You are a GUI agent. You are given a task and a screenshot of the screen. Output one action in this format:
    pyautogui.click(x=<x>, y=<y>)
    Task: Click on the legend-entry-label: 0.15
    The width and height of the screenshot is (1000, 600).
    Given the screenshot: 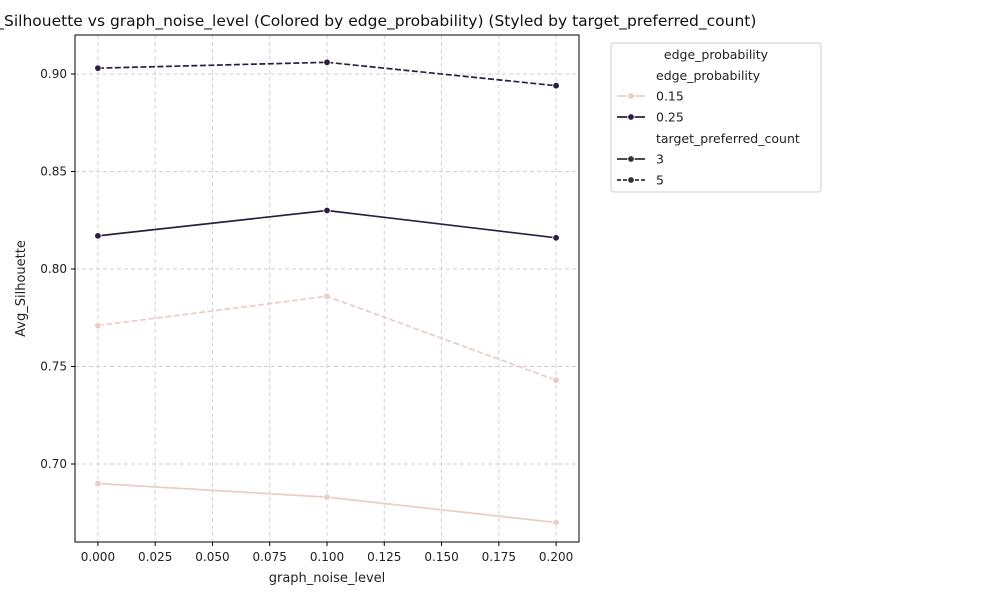 What is the action you would take?
    pyautogui.click(x=670, y=96)
    